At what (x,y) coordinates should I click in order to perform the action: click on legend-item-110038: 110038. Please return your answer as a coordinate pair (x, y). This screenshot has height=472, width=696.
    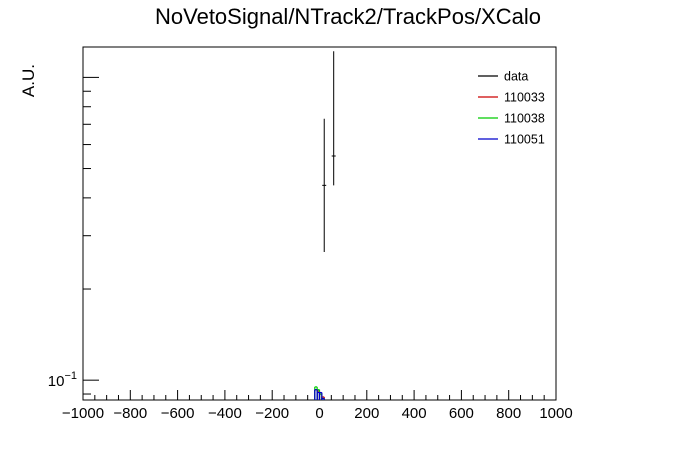
    Looking at the image, I should click on (511, 119).